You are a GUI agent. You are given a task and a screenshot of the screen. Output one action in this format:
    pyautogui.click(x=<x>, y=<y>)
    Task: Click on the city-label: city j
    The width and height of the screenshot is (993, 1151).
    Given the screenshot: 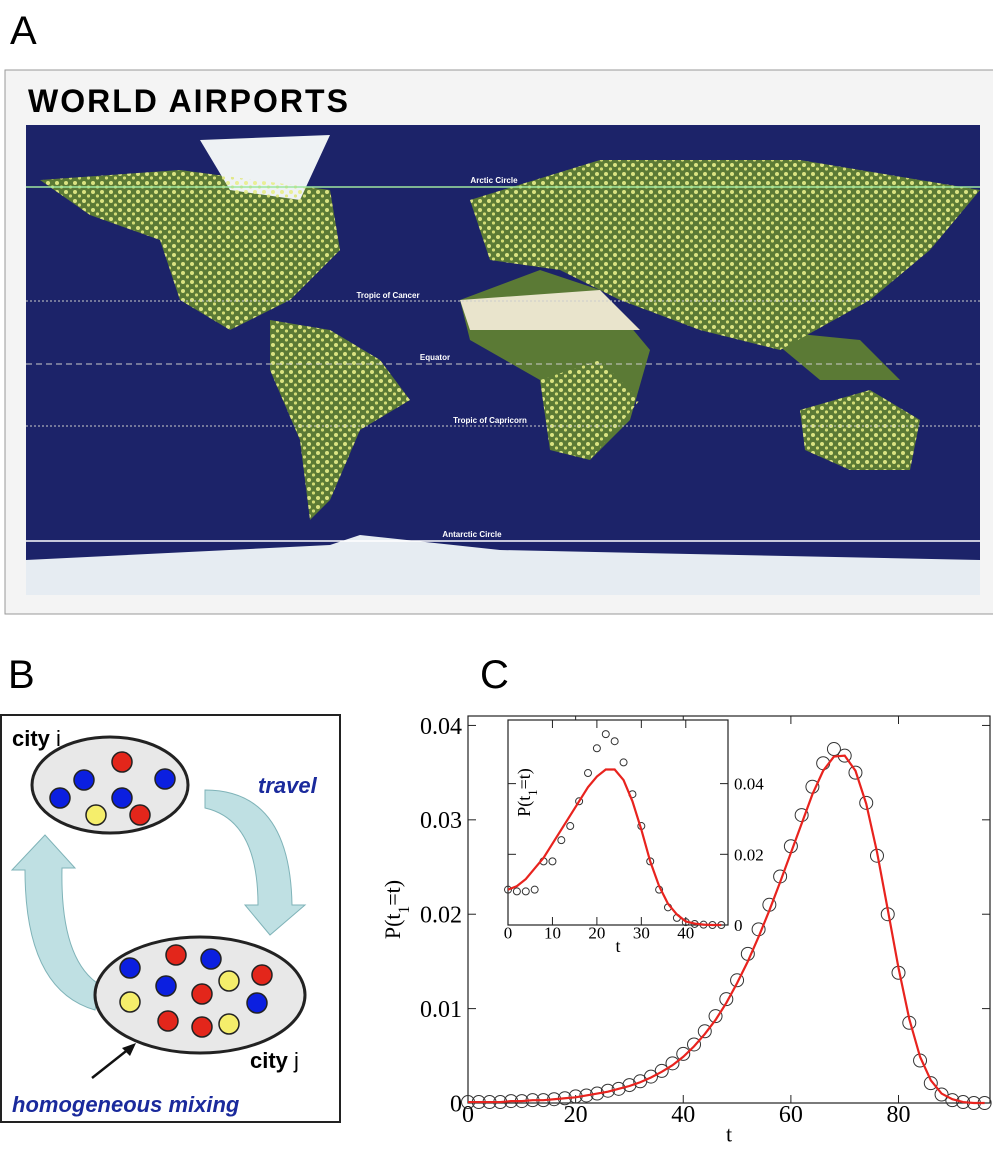 What is the action you would take?
    pyautogui.click(x=274, y=1060)
    